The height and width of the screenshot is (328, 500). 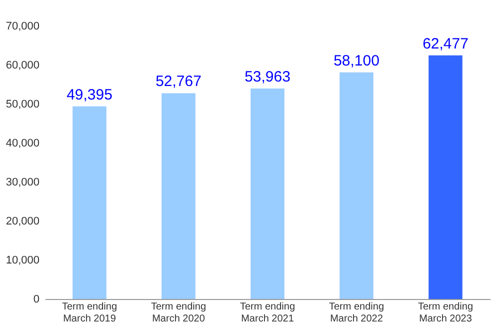 I want to click on data-label: 53,963, so click(x=267, y=77).